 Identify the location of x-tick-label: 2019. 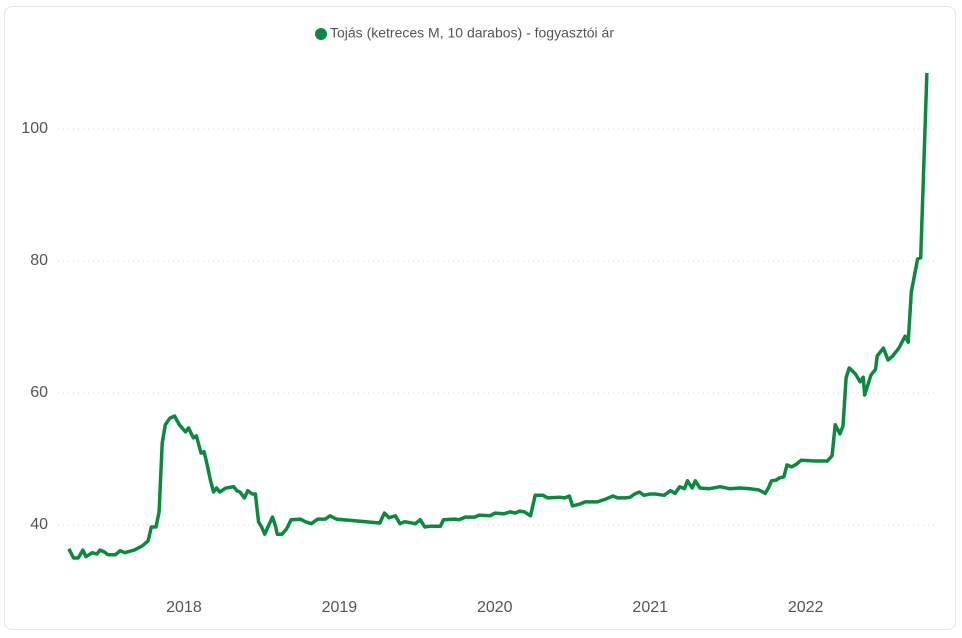
(340, 607).